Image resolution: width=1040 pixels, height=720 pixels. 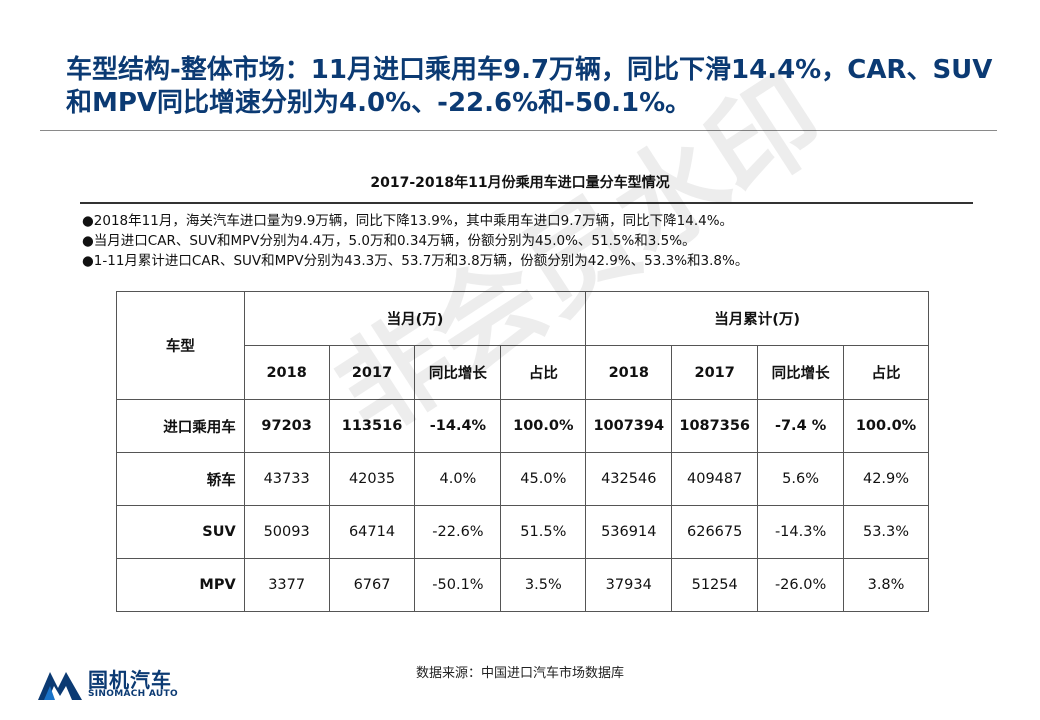 What do you see at coordinates (543, 479) in the screenshot?
I see `cell-monthly-share: 45.0%` at bounding box center [543, 479].